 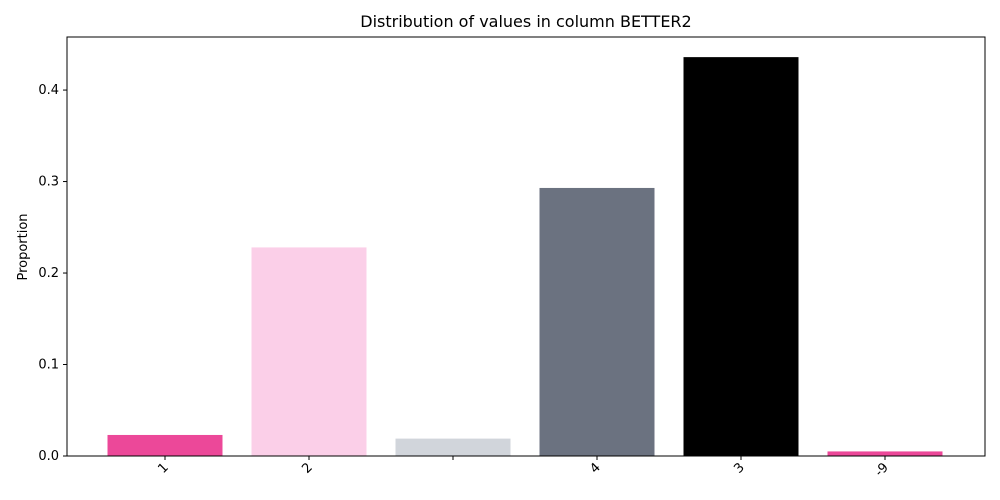 I want to click on x-tick-label-3: 4, so click(x=595, y=468).